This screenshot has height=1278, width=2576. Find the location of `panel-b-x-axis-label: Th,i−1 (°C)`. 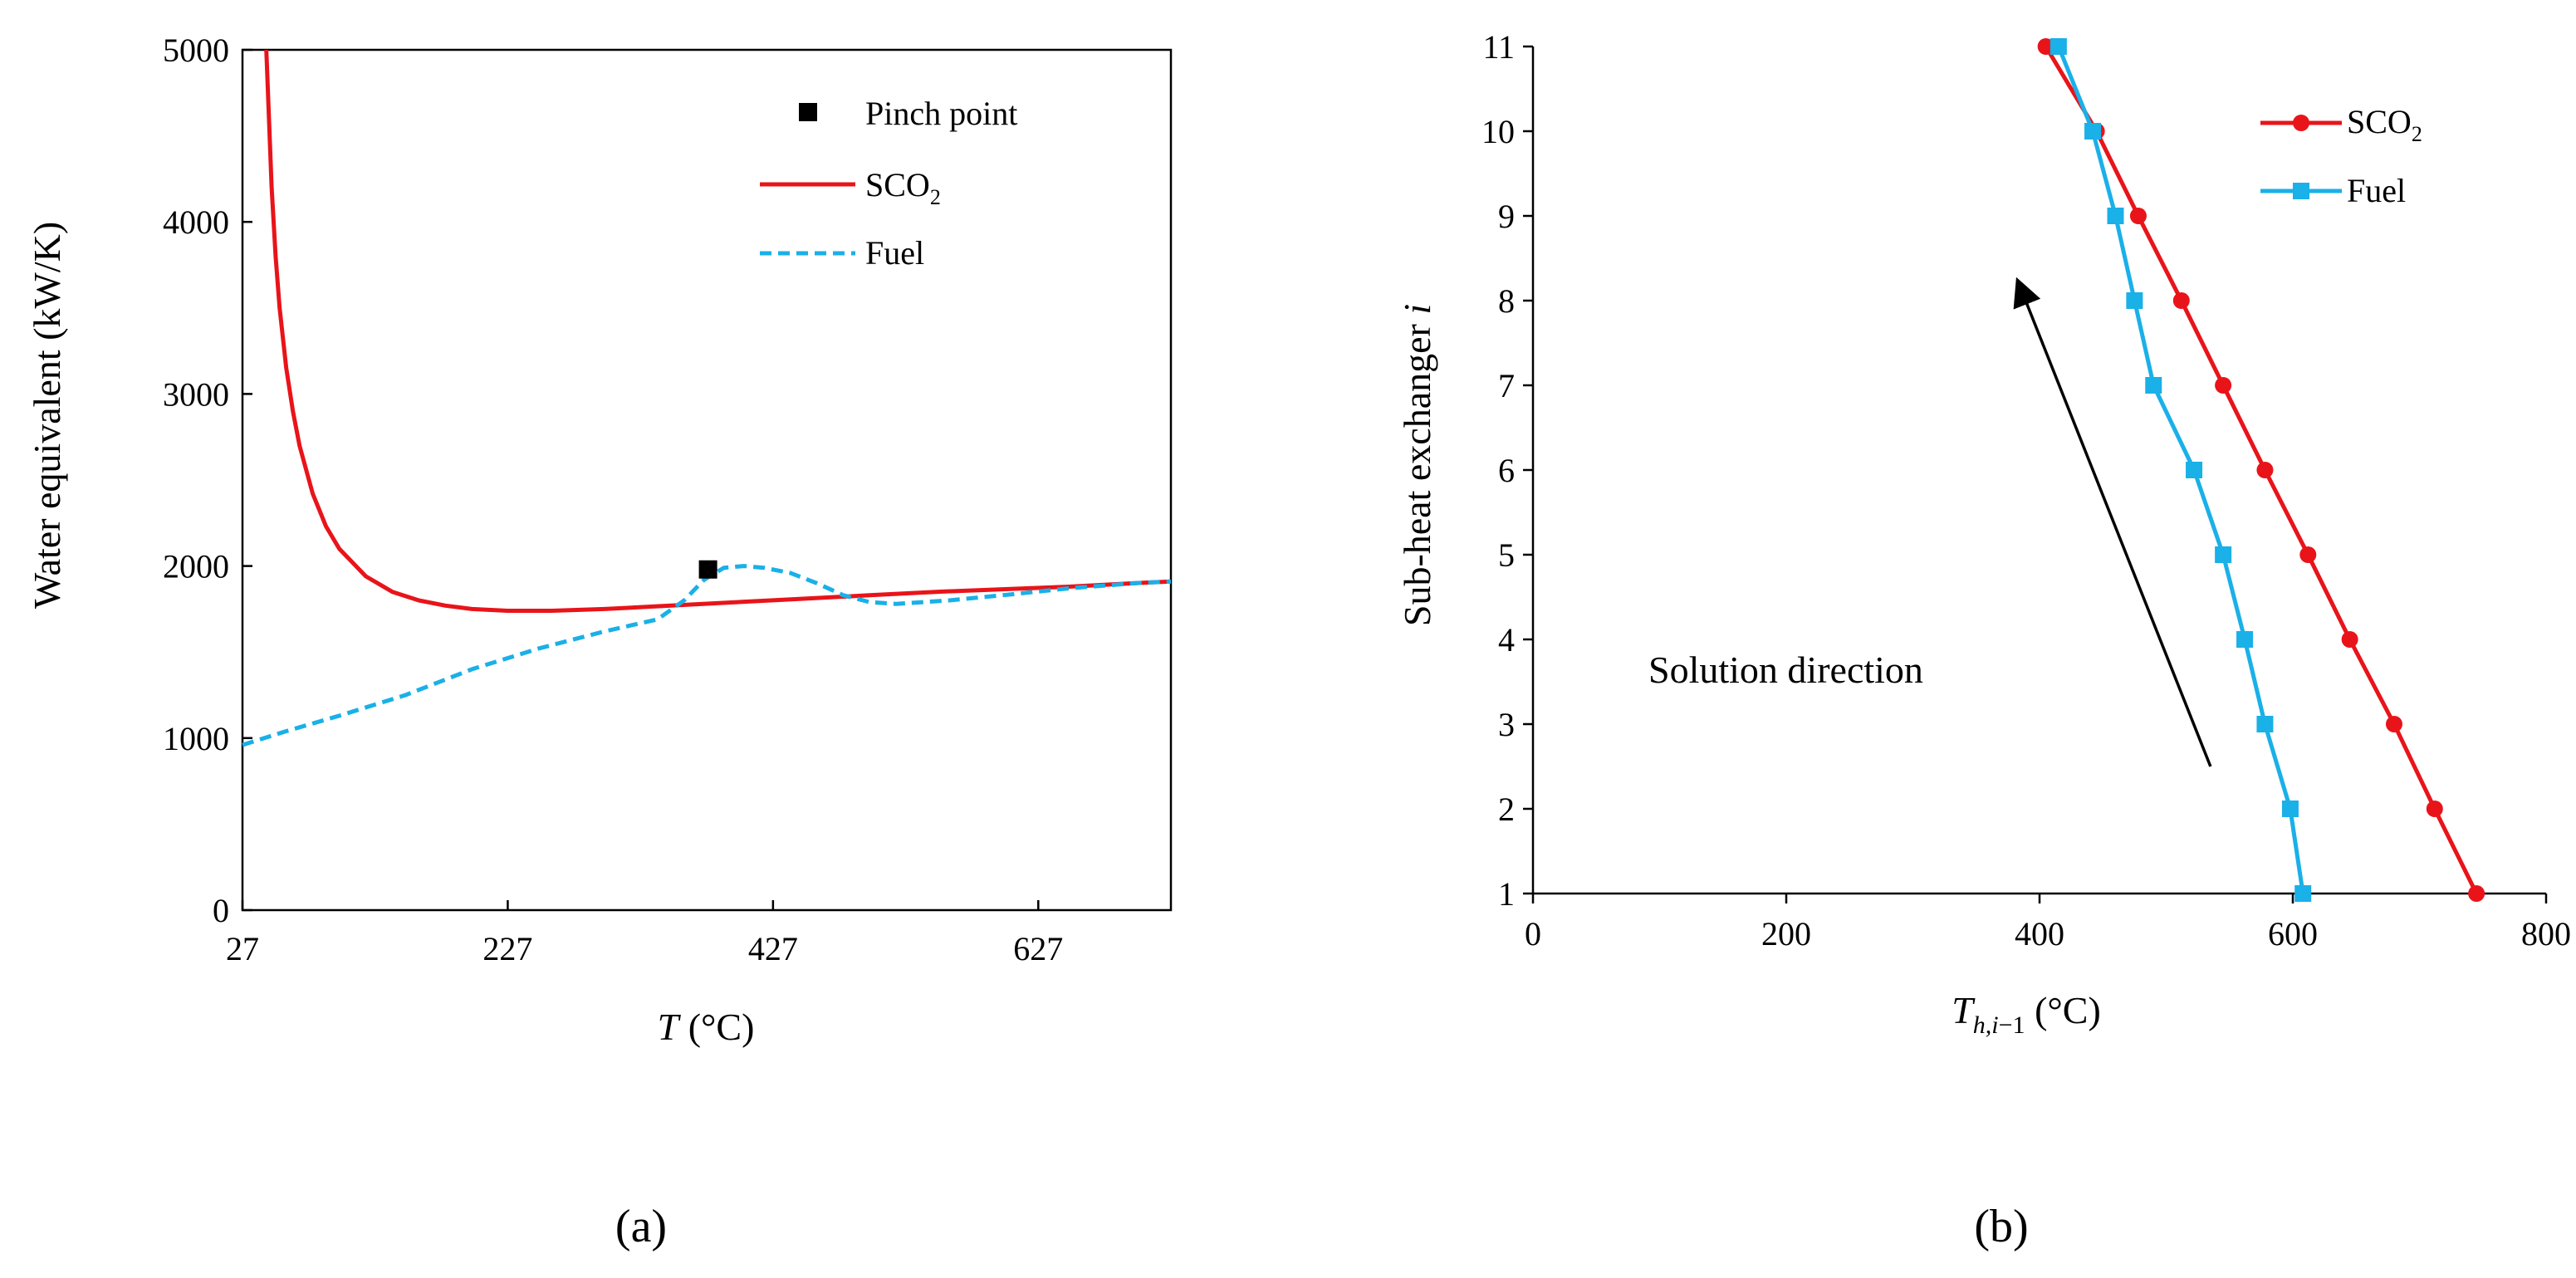

panel-b-x-axis-label: Th,i−1 (°C) is located at coordinates (2027, 1014).